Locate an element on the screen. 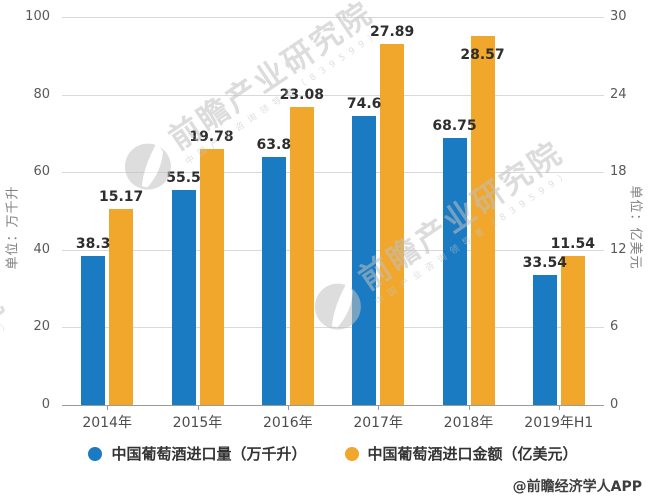  left-y-tick-label: 100 is located at coordinates (37, 16).